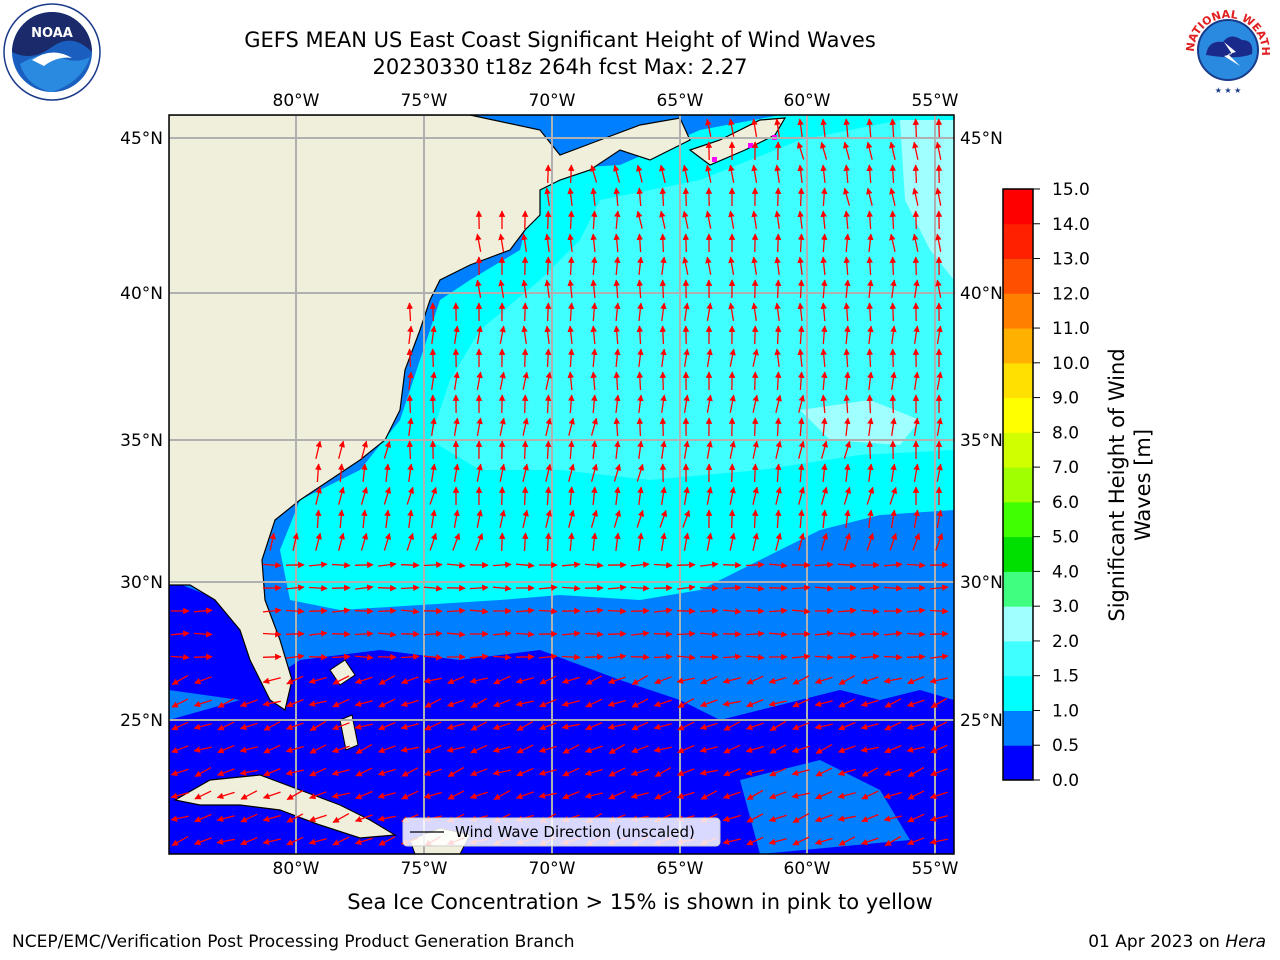 The image size is (1280, 960). What do you see at coordinates (1117, 484) in the screenshot?
I see `colorbar-label-line1: Significant Height of Wind` at bounding box center [1117, 484].